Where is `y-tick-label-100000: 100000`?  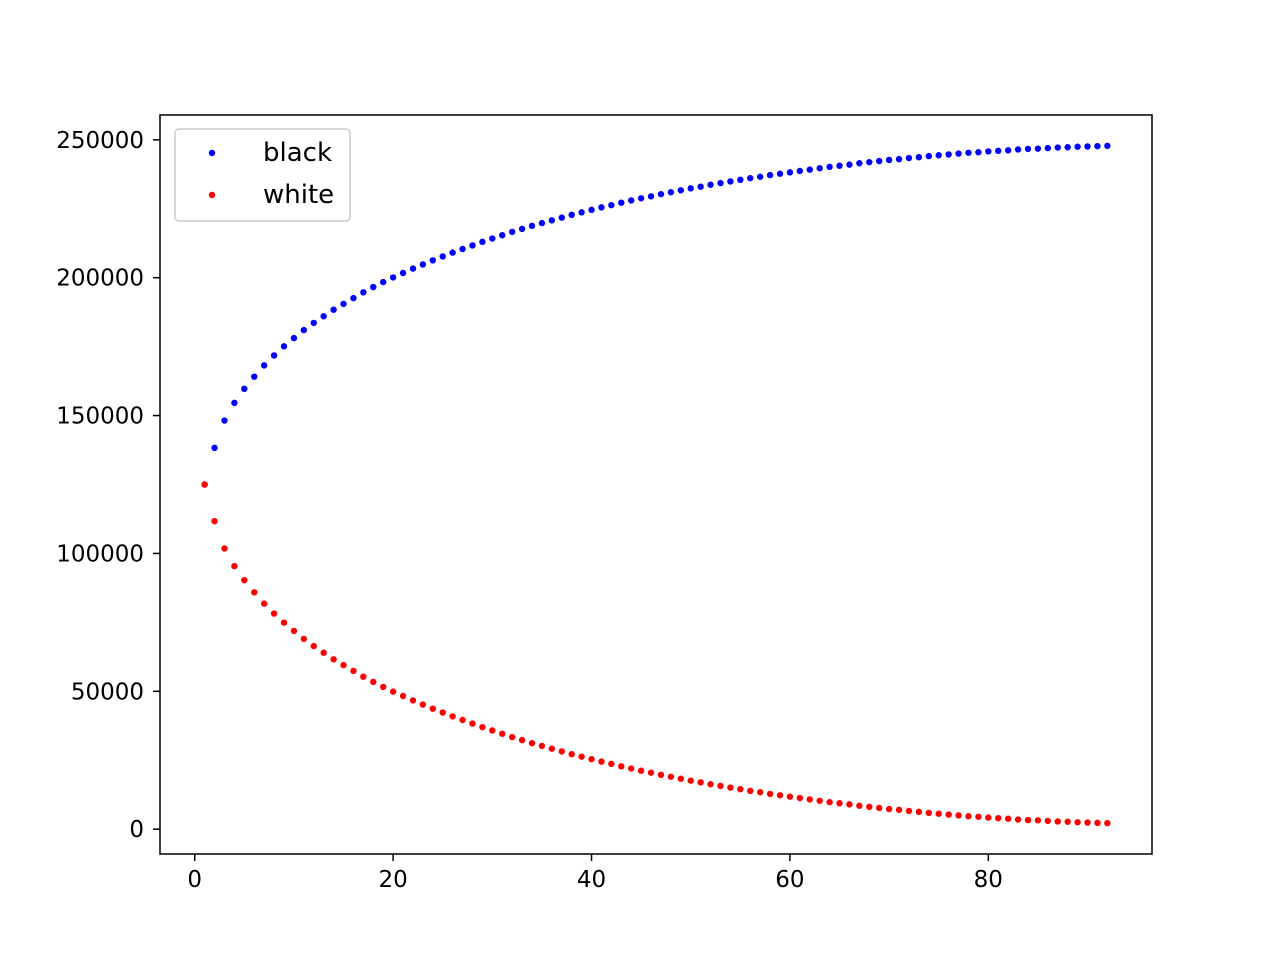 y-tick-label-100000: 100000 is located at coordinates (100, 554).